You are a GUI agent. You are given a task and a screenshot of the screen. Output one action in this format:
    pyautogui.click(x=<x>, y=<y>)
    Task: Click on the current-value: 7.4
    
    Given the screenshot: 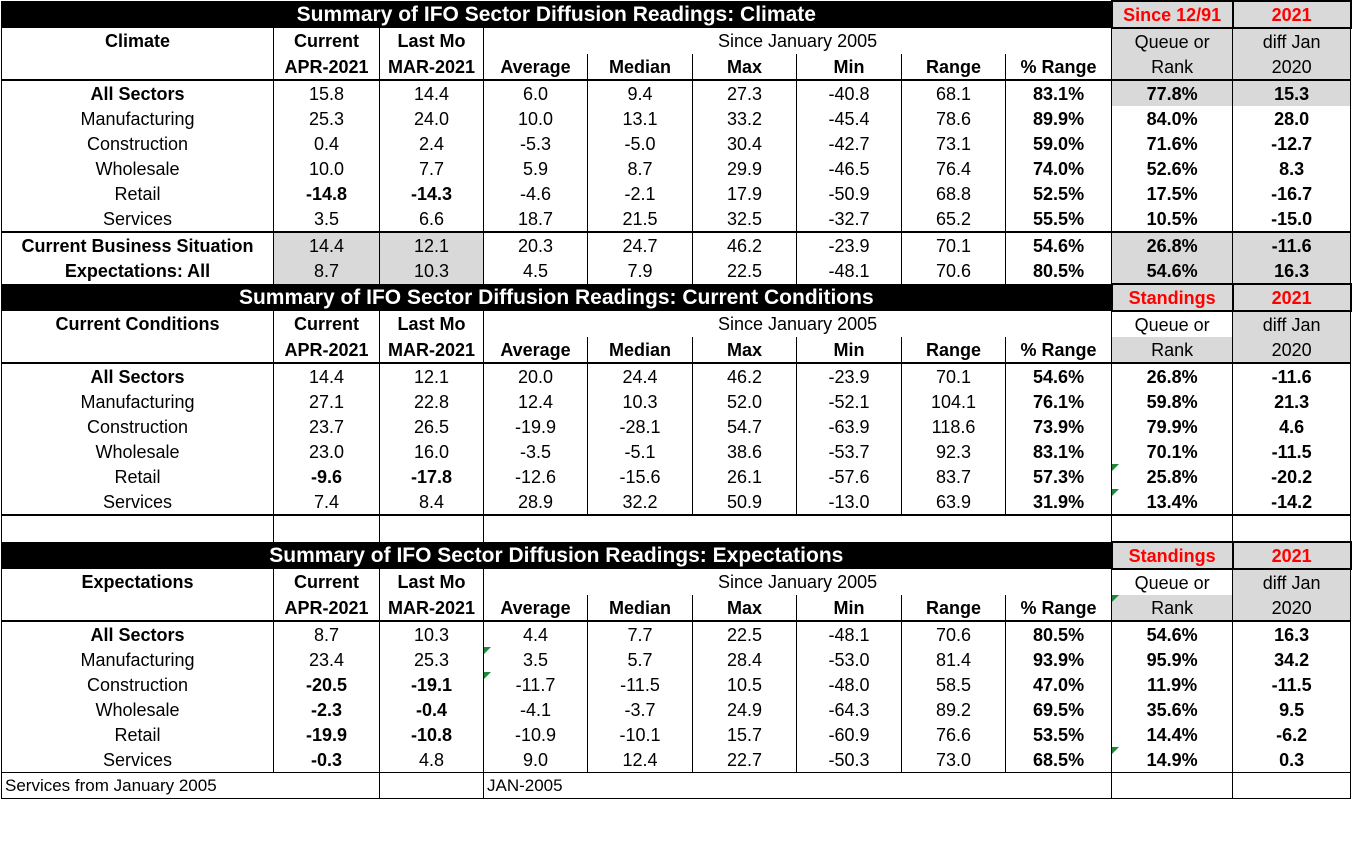 What is the action you would take?
    pyautogui.click(x=326, y=502)
    